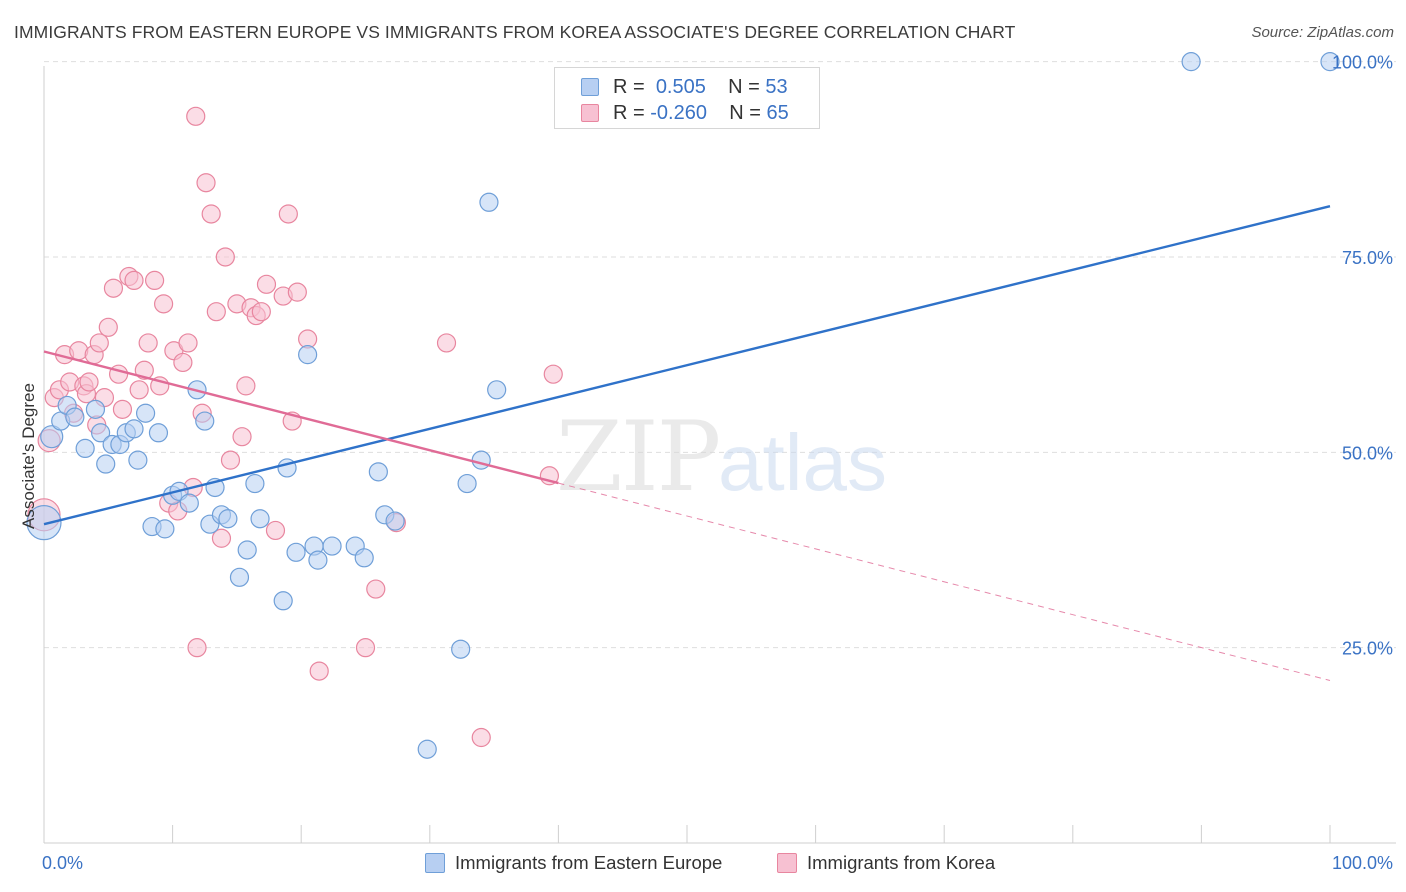 Image resolution: width=1406 pixels, height=892 pixels. Describe the element at coordinates (590, 87) in the screenshot. I see `legend-swatch-blue` at that location.